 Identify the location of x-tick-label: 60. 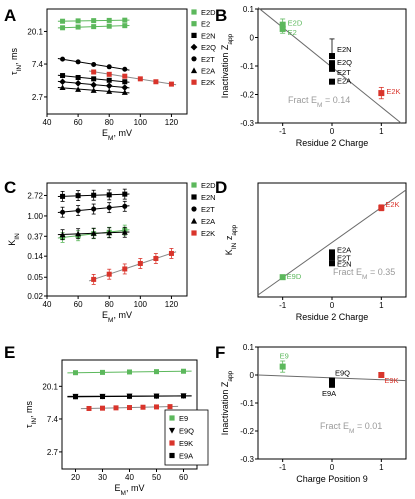
(183, 477).